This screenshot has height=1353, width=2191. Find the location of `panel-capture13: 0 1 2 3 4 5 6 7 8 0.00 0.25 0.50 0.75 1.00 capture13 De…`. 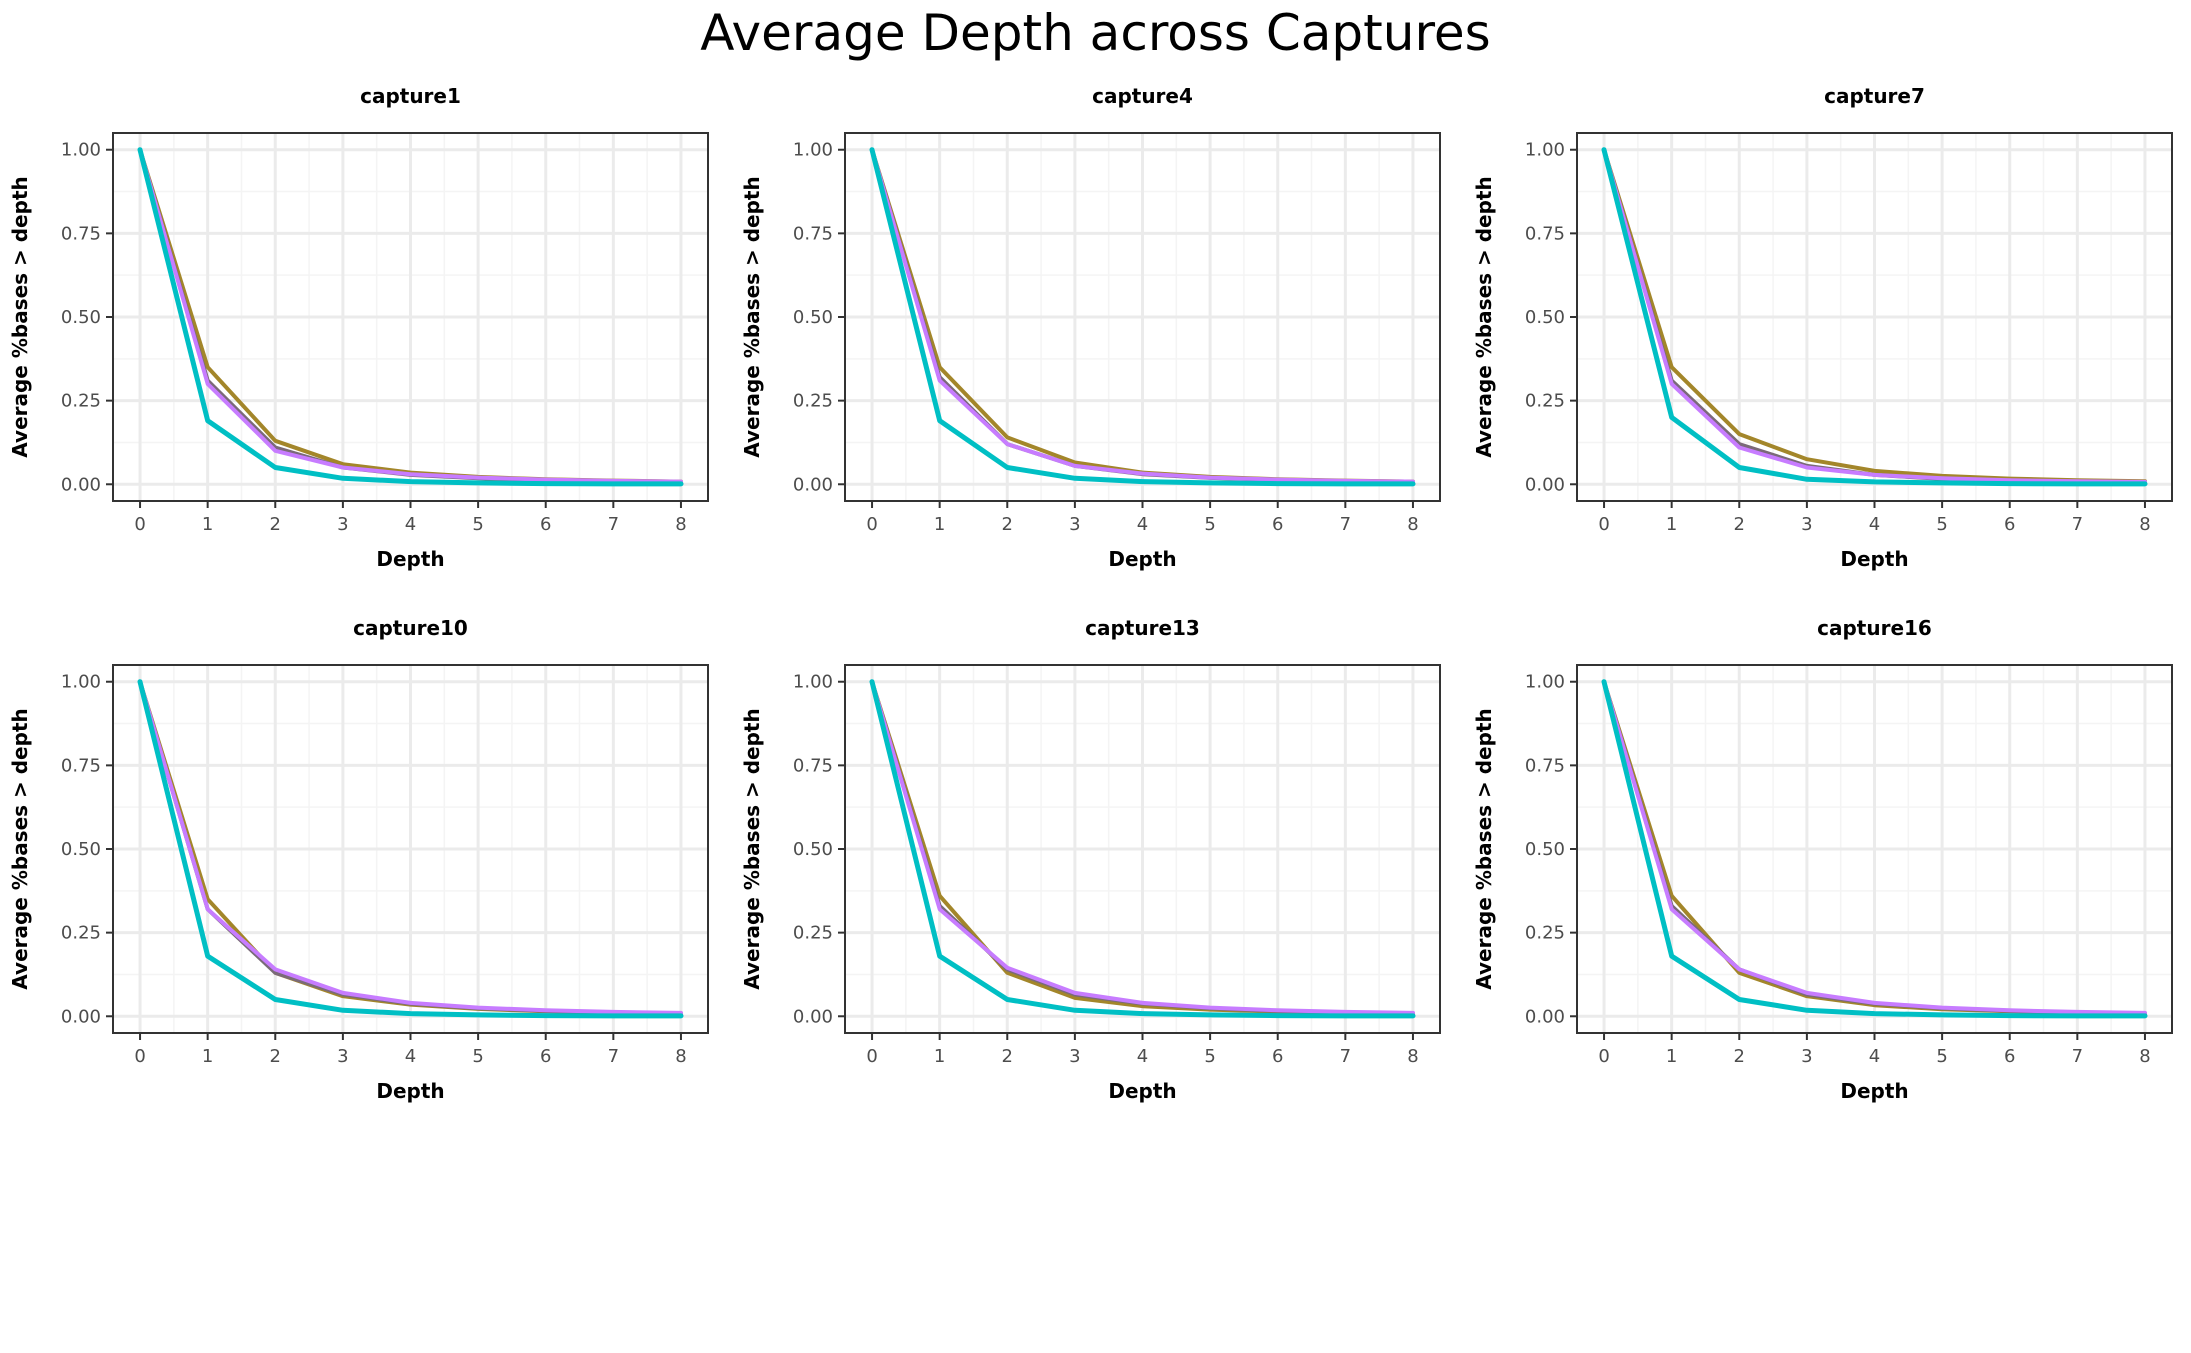

panel-capture13: 0 1 2 3 4 5 6 7 8 0.00 0.25 0.50 0.75 1.00 capture13 De… is located at coordinates (1090, 859).